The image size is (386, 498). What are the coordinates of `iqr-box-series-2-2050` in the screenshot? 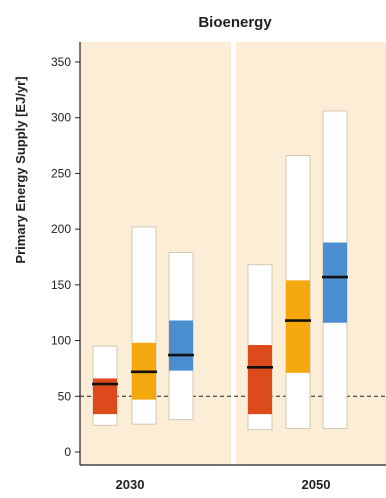 It's located at (298, 326).